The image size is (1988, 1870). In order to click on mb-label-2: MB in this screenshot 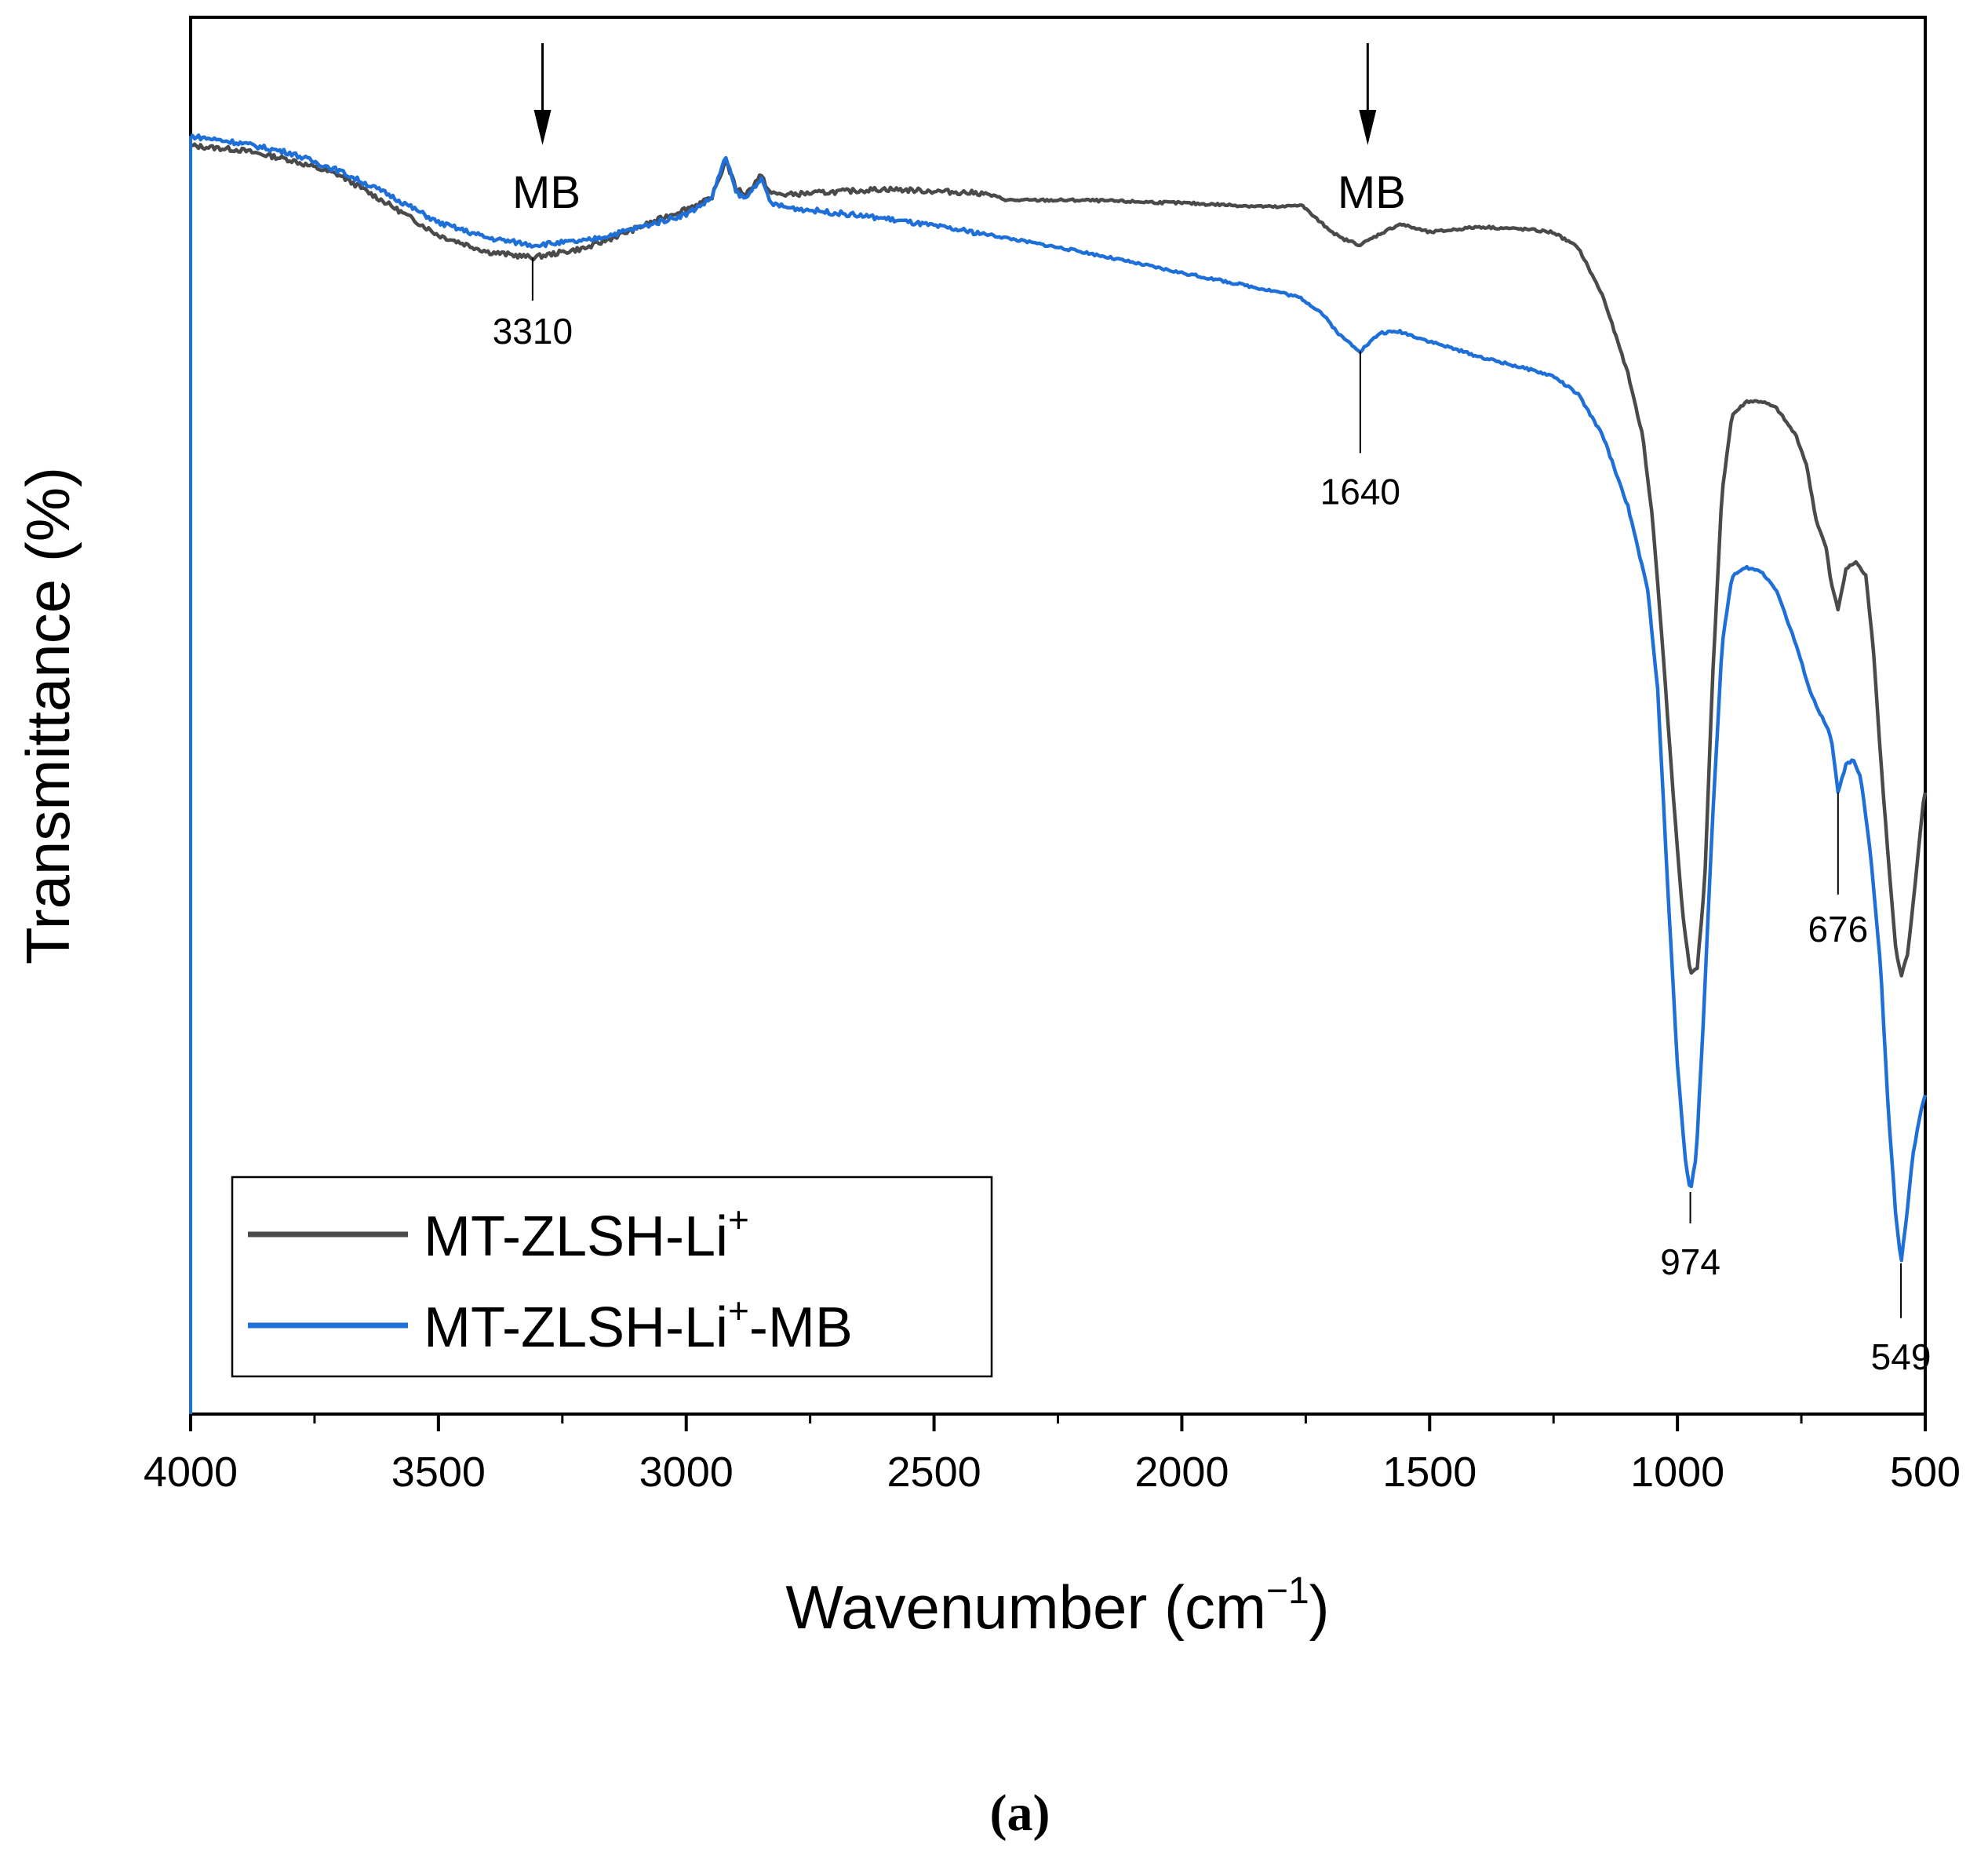, I will do `click(1372, 192)`.